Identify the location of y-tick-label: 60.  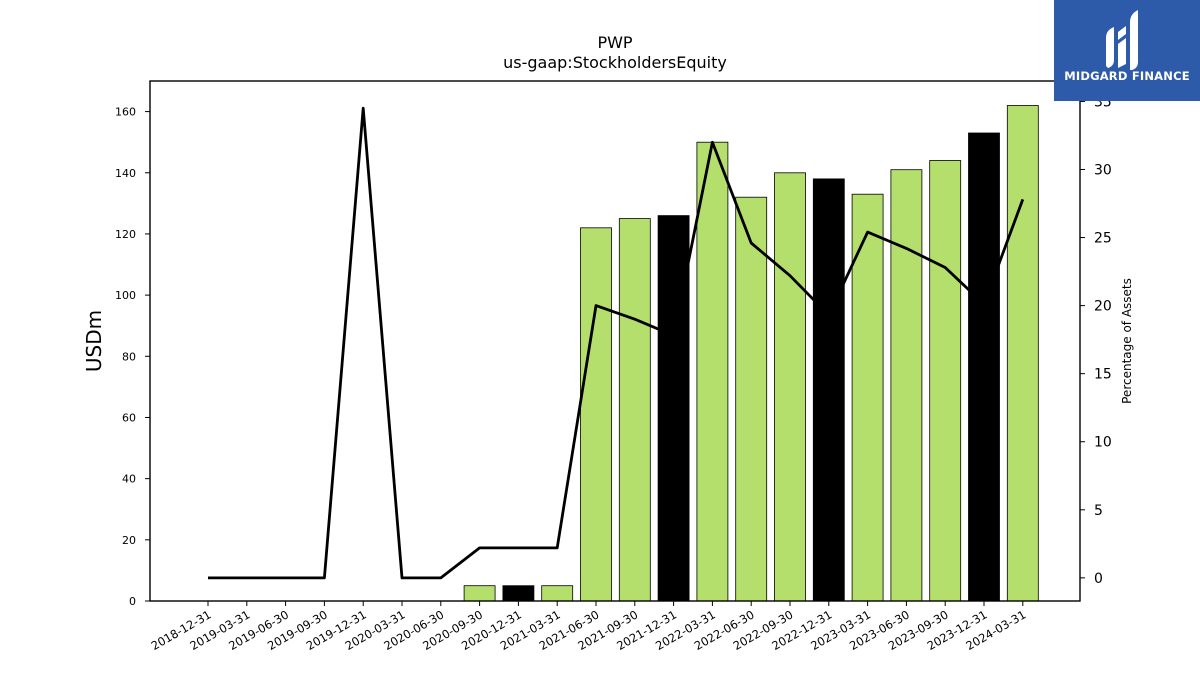
(129, 417).